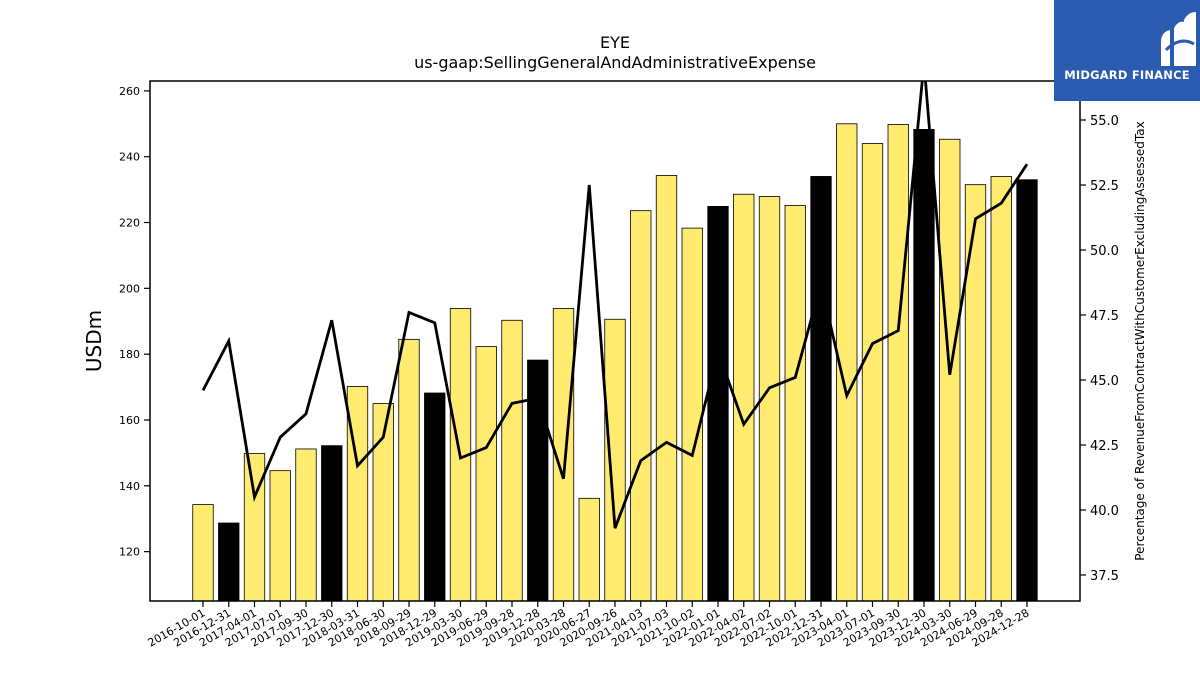 The width and height of the screenshot is (1200, 675). What do you see at coordinates (129, 486) in the screenshot?
I see `y-tick-label: 140` at bounding box center [129, 486].